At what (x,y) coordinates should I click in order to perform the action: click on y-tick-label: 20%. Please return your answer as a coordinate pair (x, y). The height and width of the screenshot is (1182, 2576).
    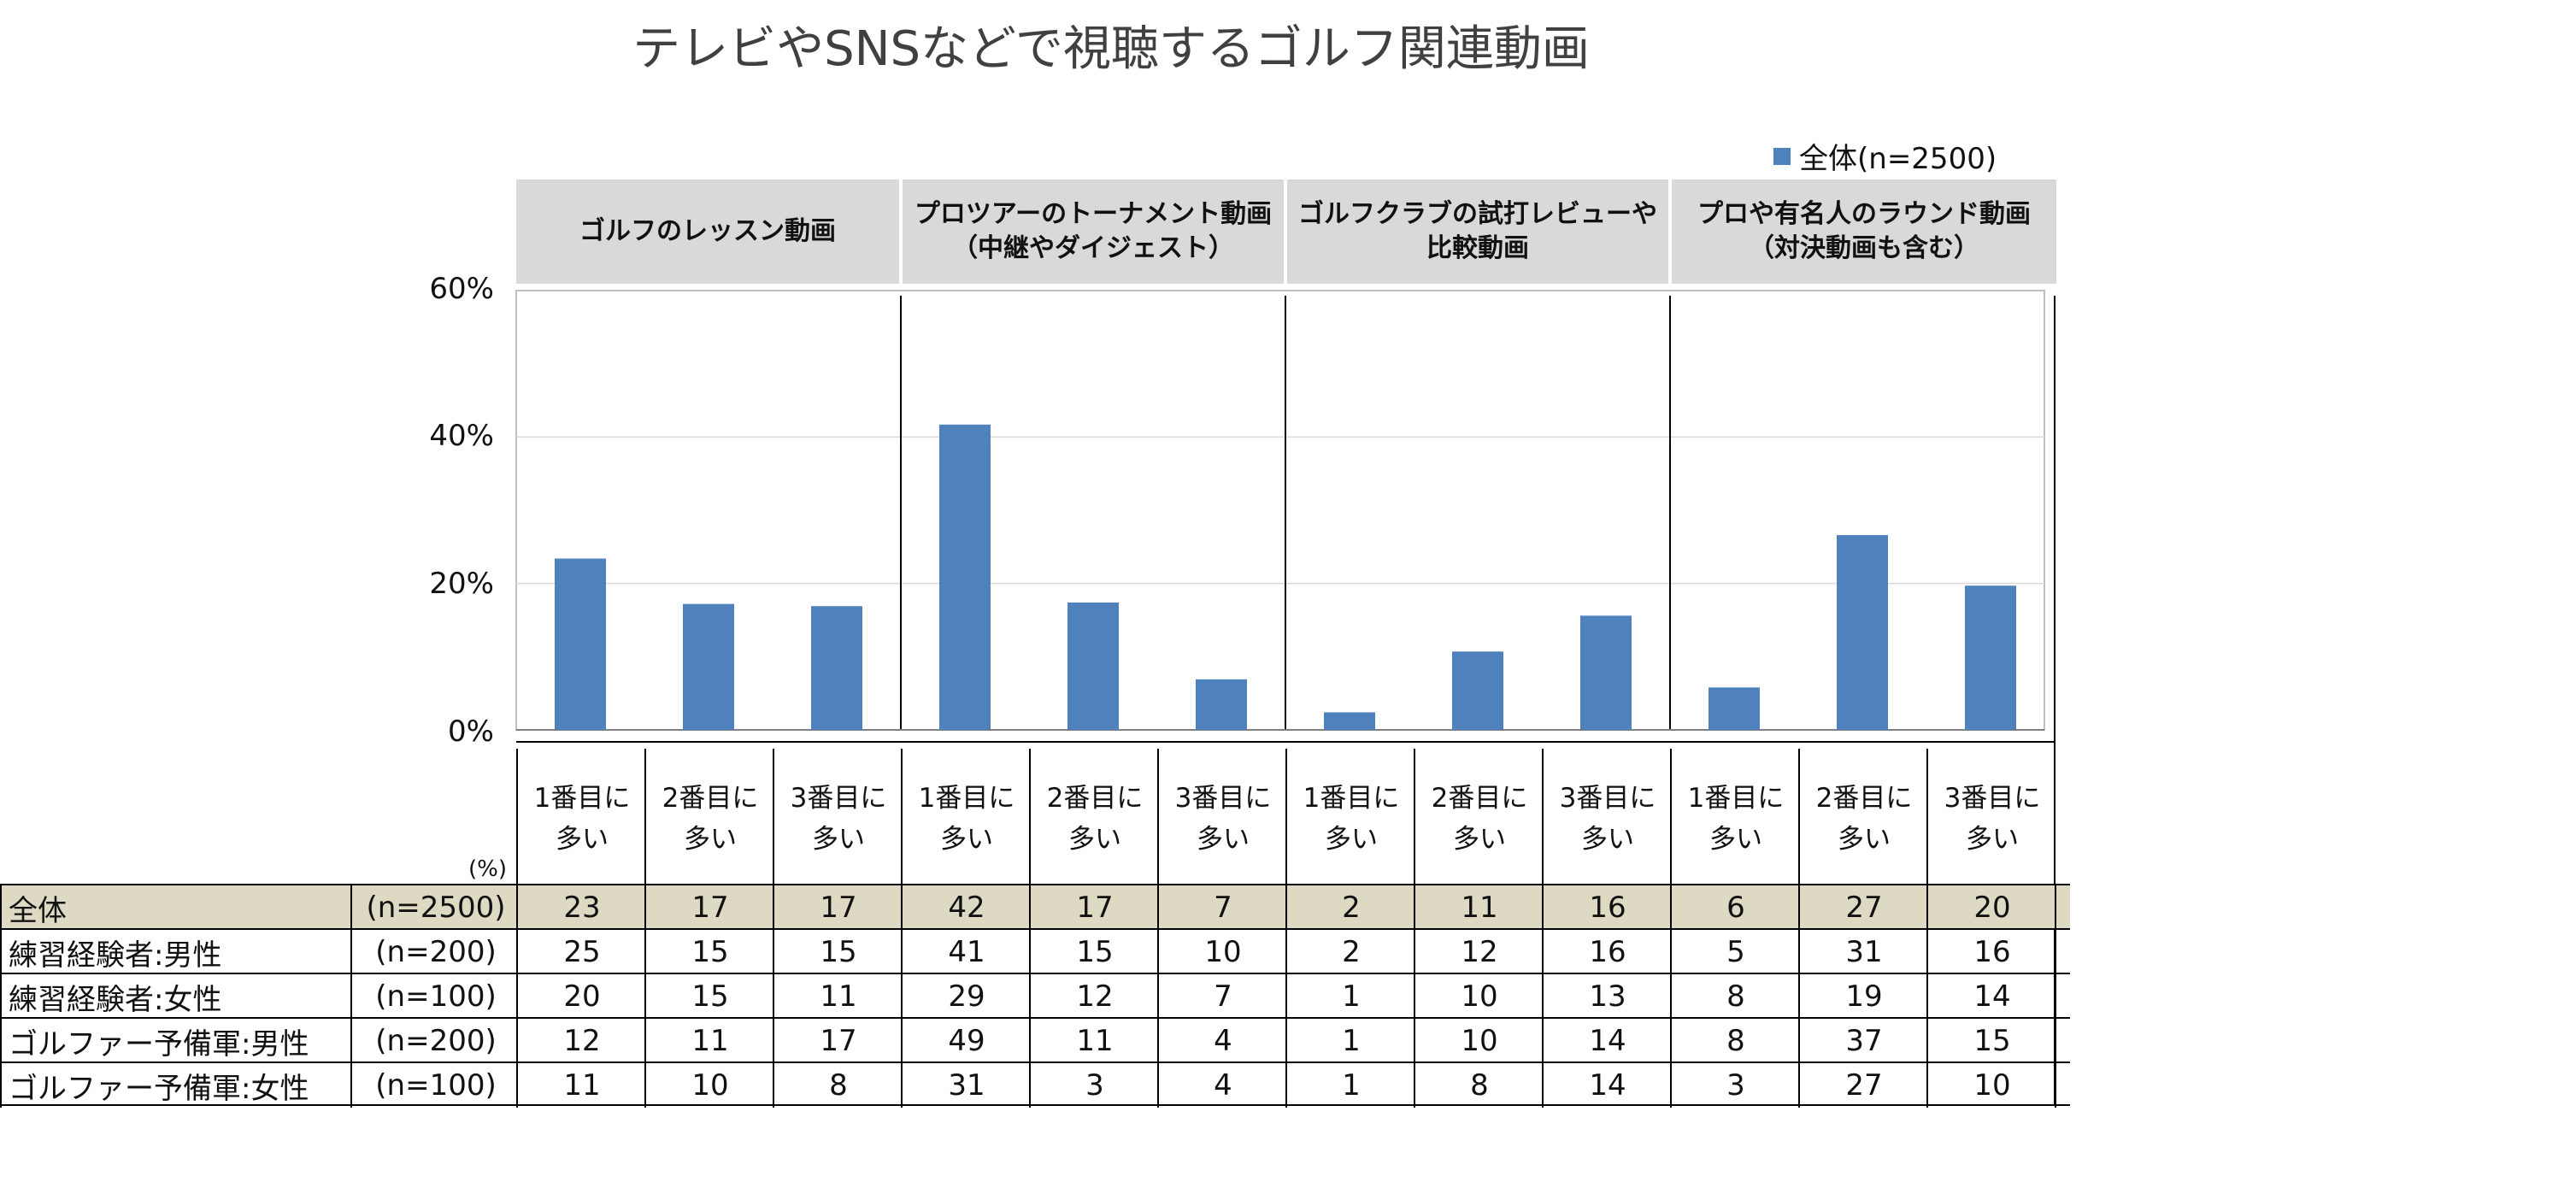
    Looking at the image, I should click on (461, 584).